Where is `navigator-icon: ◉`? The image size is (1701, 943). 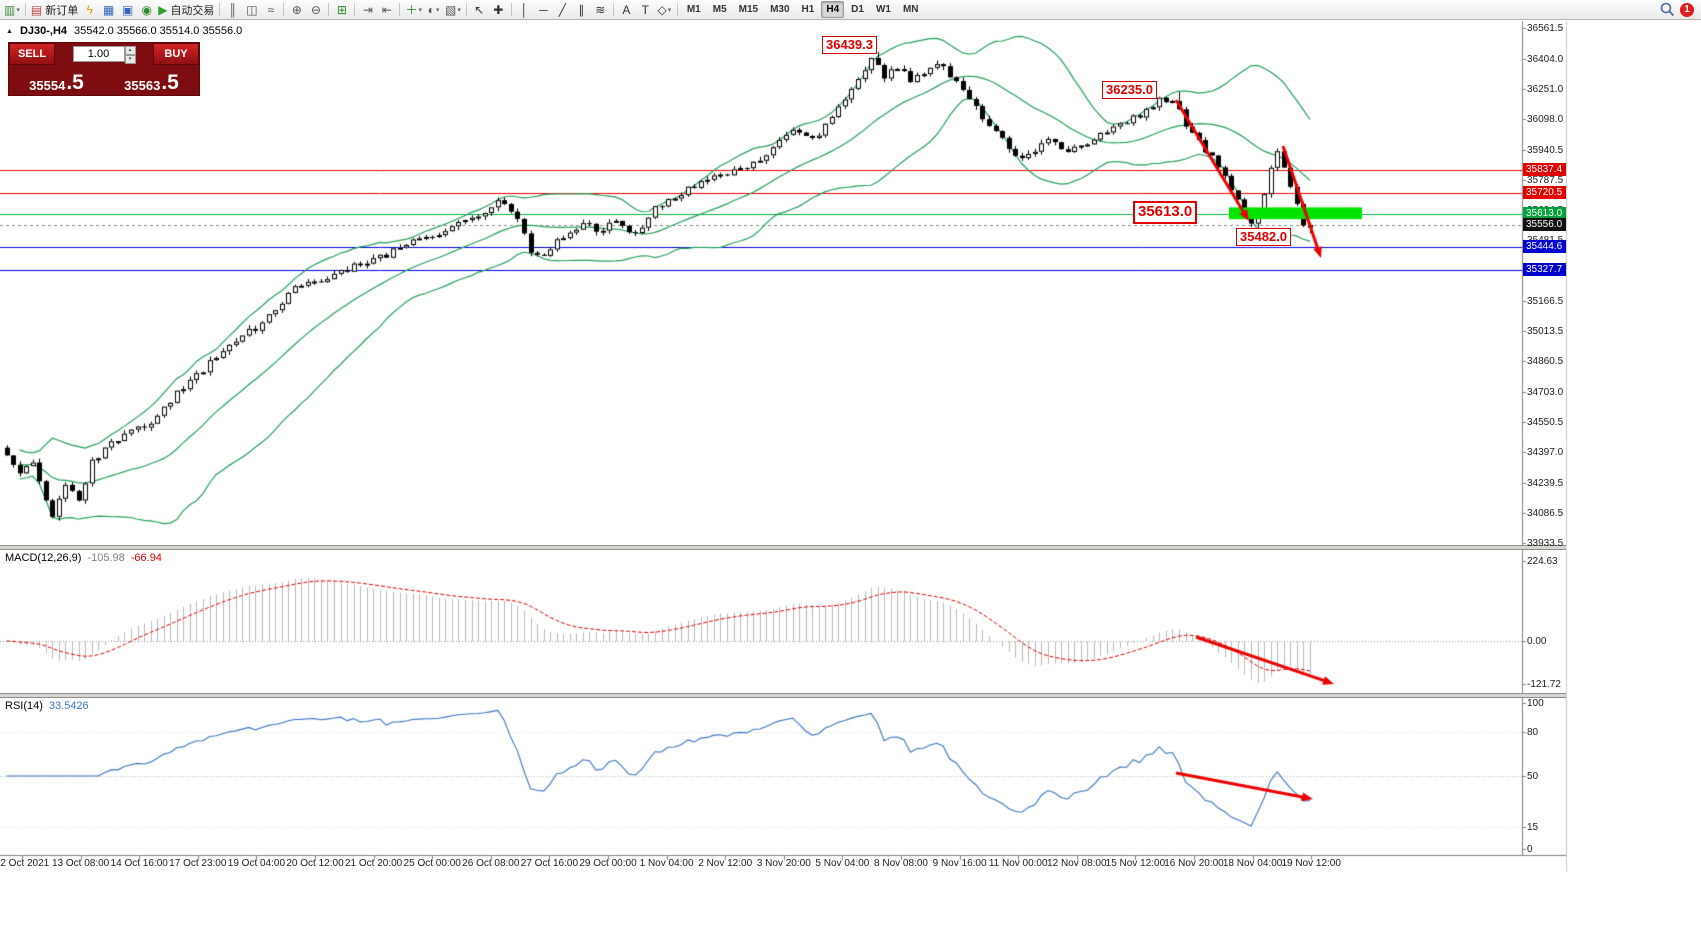
navigator-icon: ◉ is located at coordinates (146, 9).